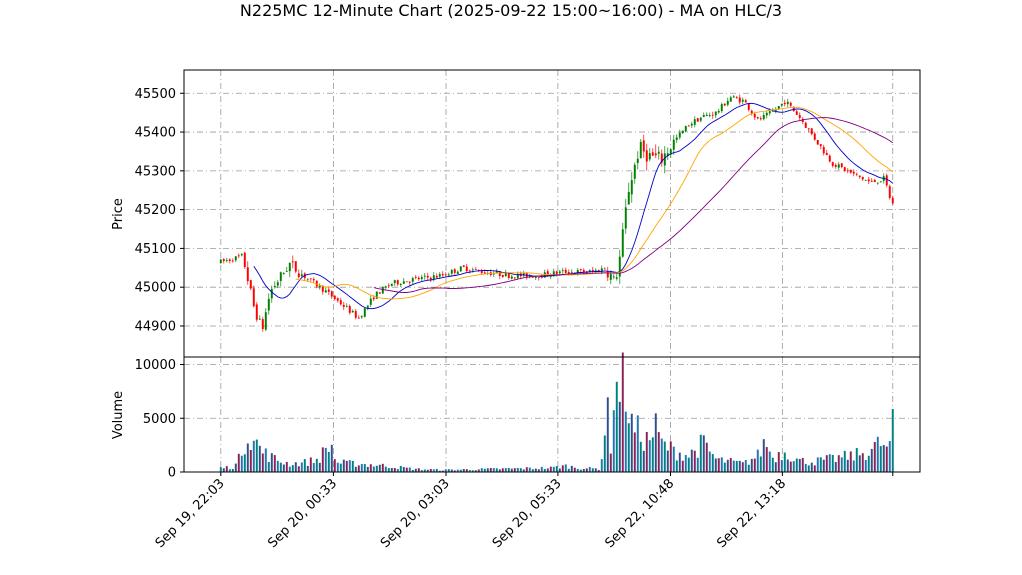  I want to click on price-tick-label: 45200, so click(155, 210).